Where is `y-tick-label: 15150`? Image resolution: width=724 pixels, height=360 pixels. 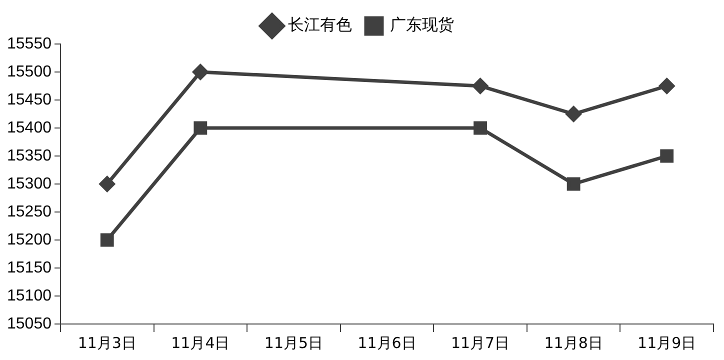 y-tick-label: 15150 is located at coordinates (29, 267).